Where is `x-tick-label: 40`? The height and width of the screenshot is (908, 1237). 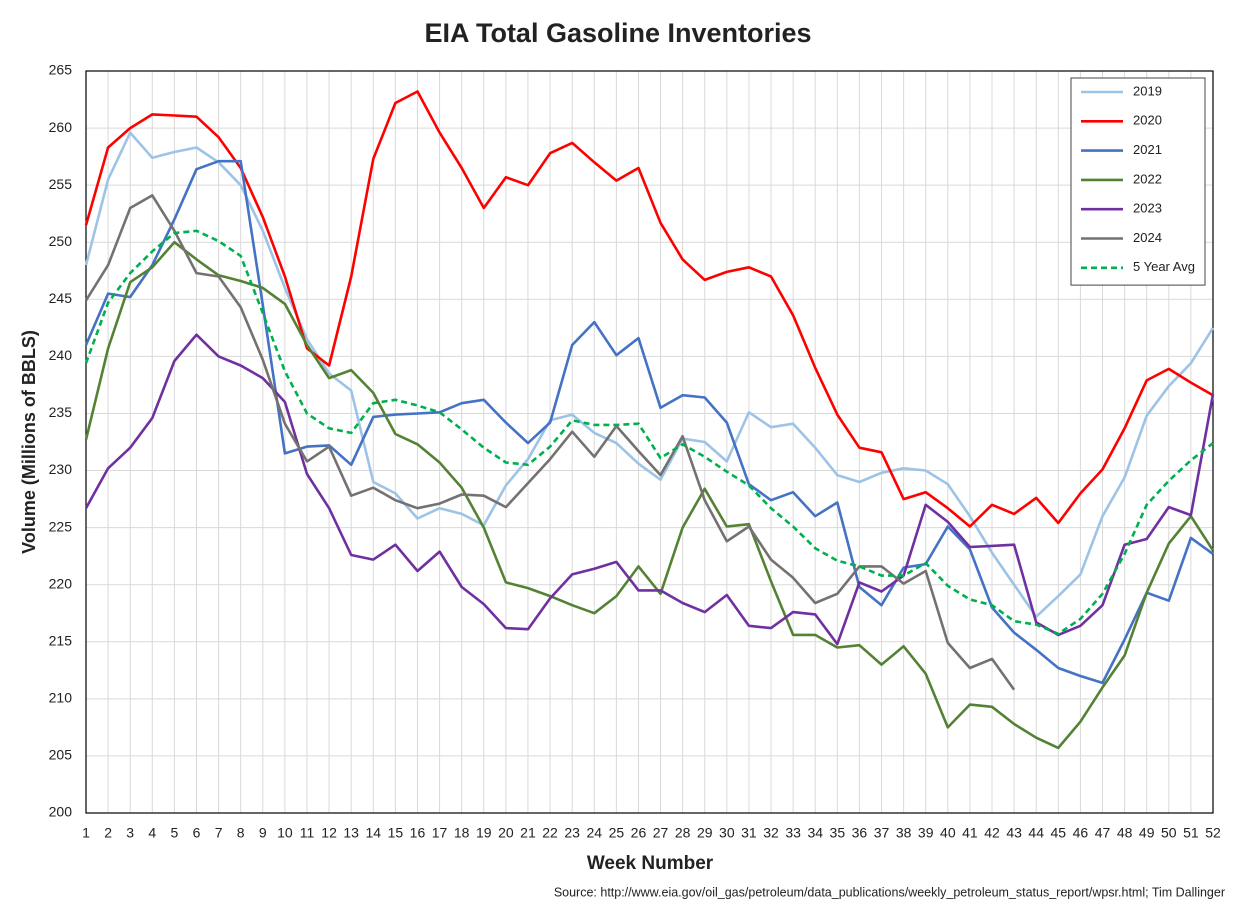
x-tick-label: 40 is located at coordinates (948, 833).